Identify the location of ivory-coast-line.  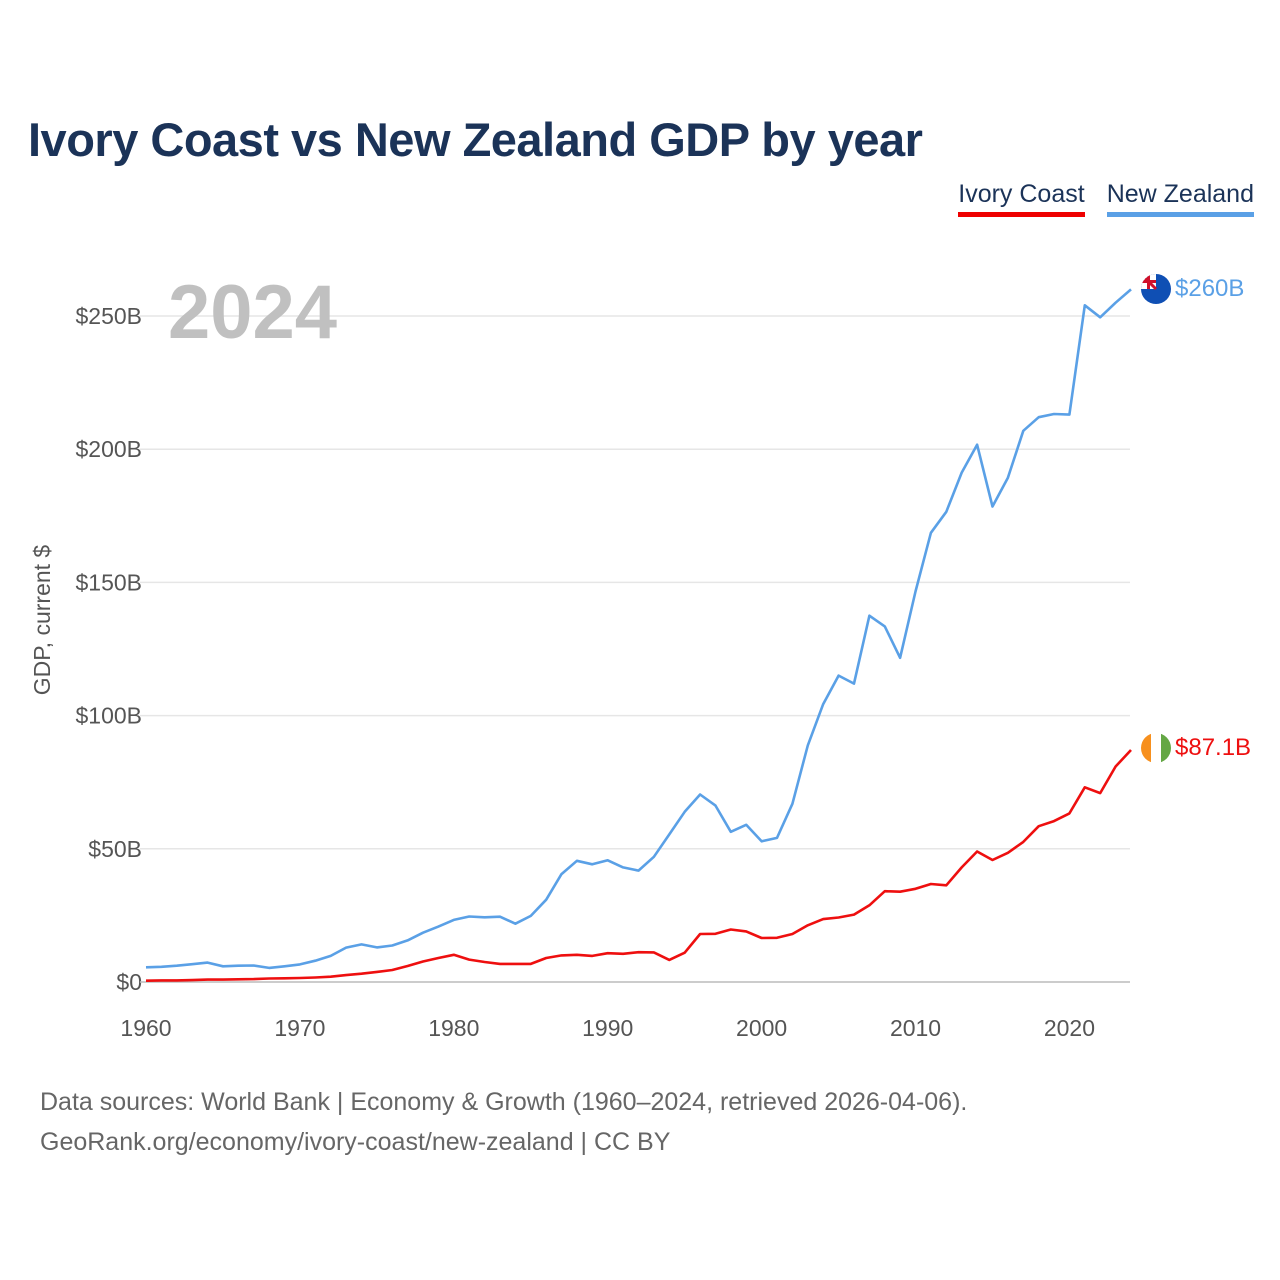
(638, 865).